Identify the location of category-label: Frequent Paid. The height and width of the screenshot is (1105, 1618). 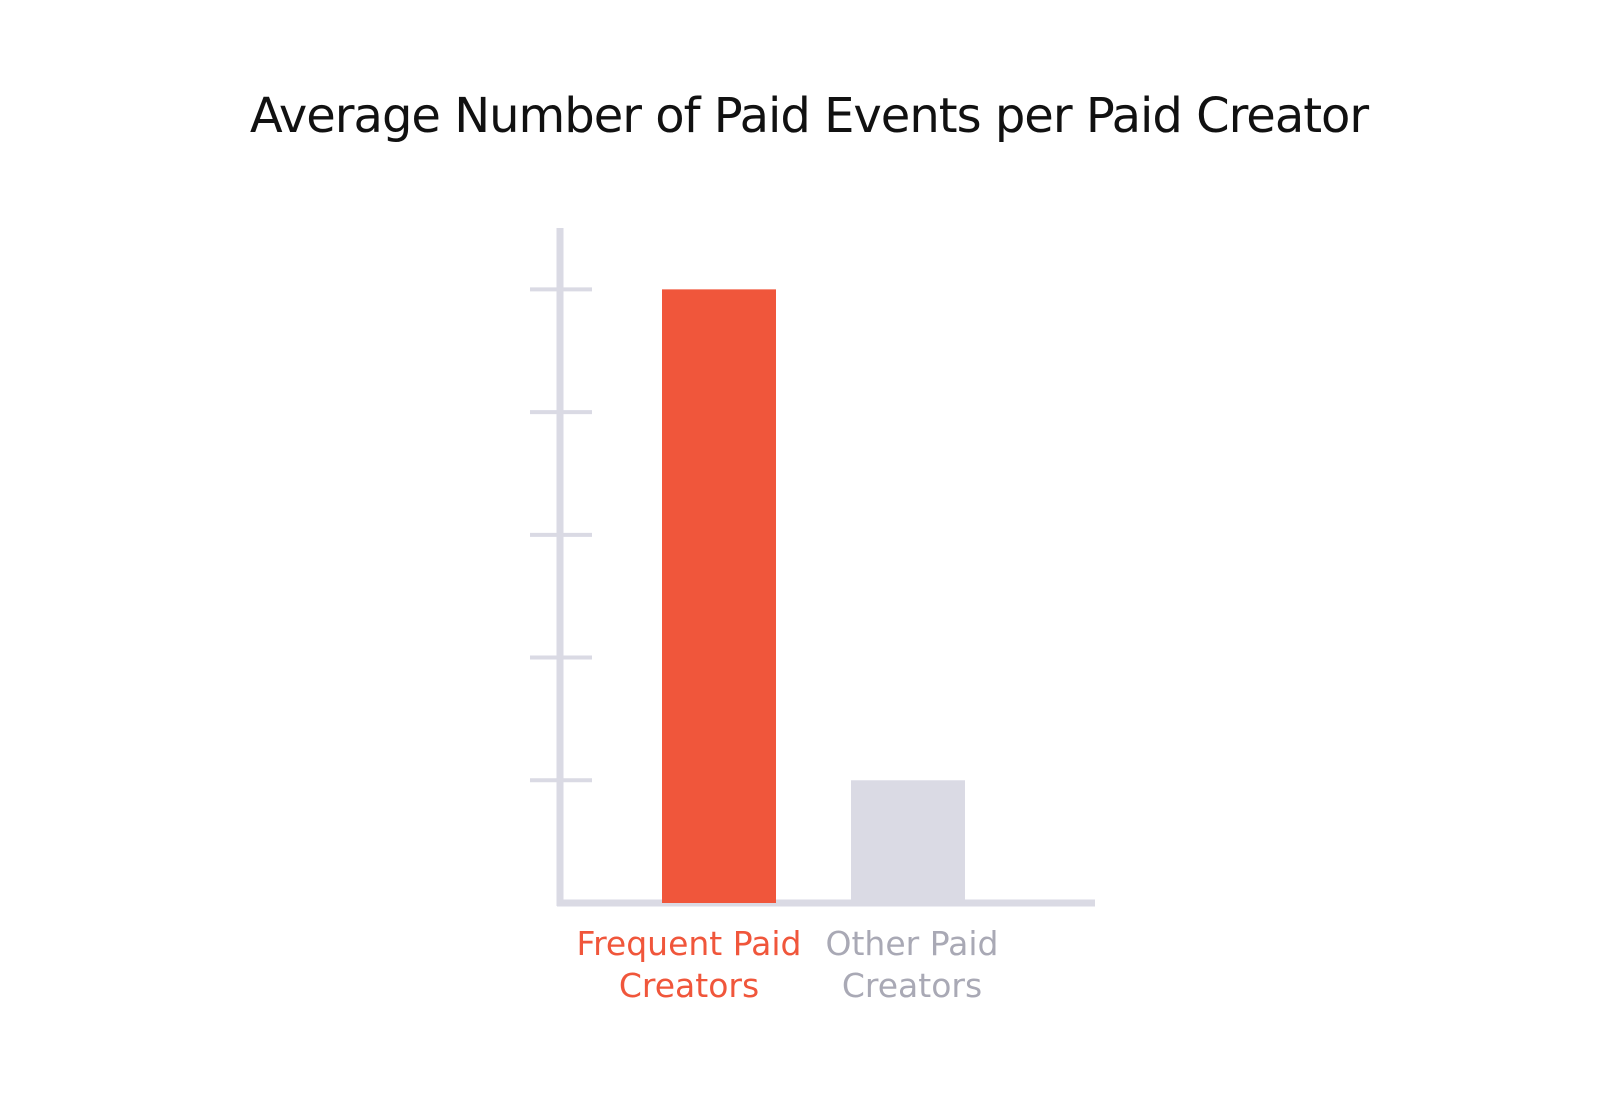
(689, 943).